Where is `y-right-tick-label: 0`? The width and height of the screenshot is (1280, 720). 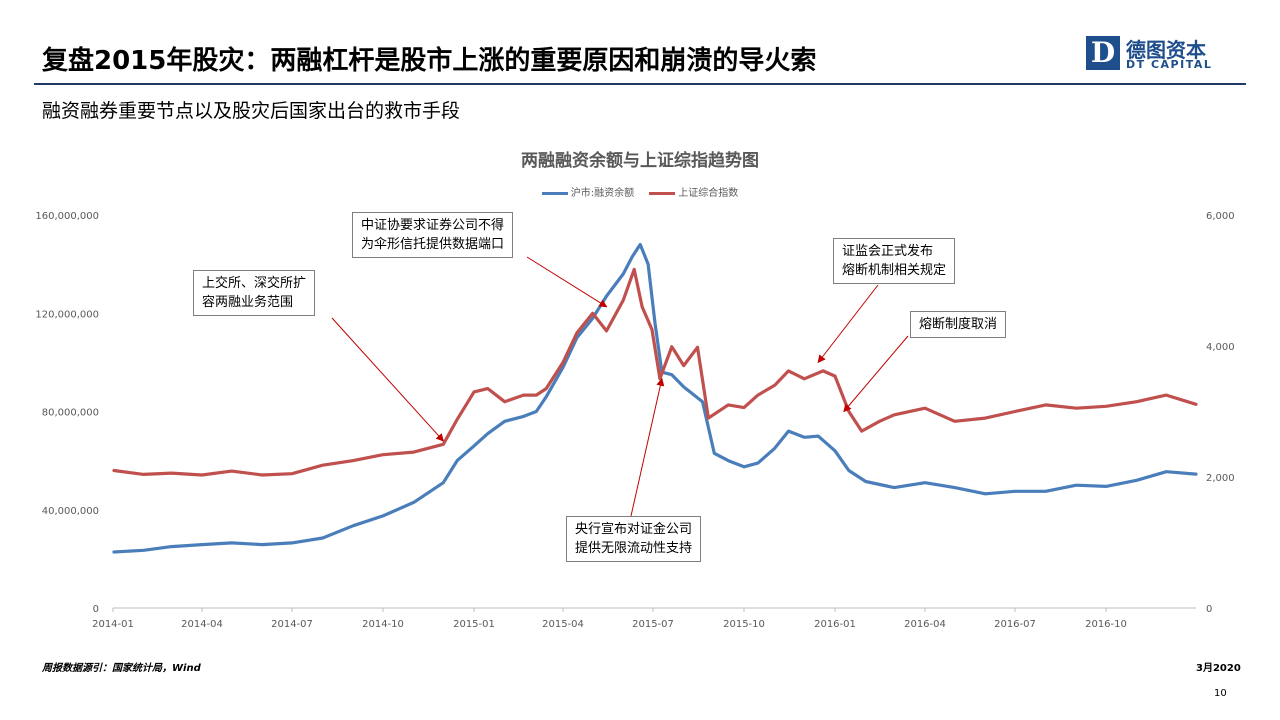 y-right-tick-label: 0 is located at coordinates (1209, 609).